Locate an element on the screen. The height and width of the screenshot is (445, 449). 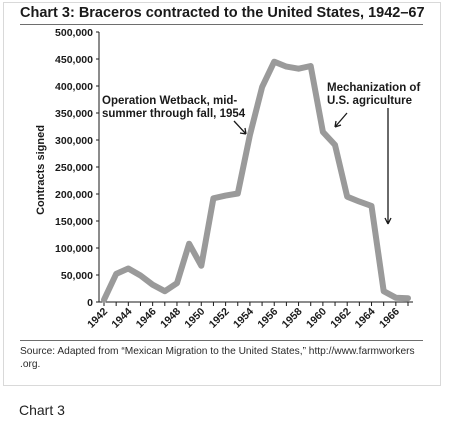
y-tick-label: 150,000 is located at coordinates (74, 222).